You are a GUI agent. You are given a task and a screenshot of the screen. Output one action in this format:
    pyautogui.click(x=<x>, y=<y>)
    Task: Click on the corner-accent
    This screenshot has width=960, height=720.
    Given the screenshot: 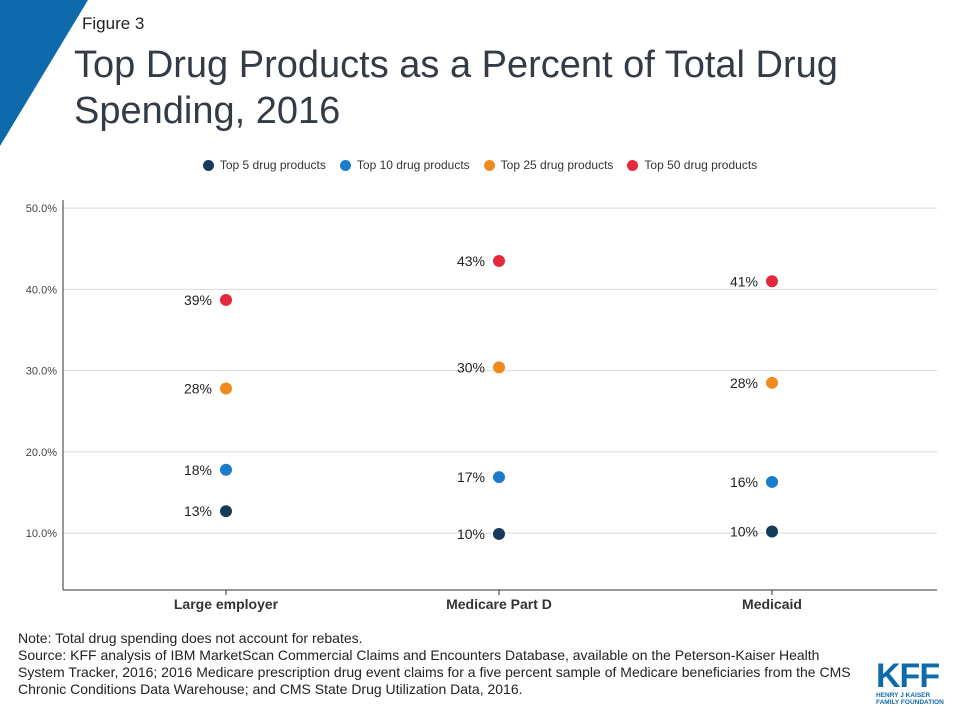 What is the action you would take?
    pyautogui.click(x=44, y=73)
    